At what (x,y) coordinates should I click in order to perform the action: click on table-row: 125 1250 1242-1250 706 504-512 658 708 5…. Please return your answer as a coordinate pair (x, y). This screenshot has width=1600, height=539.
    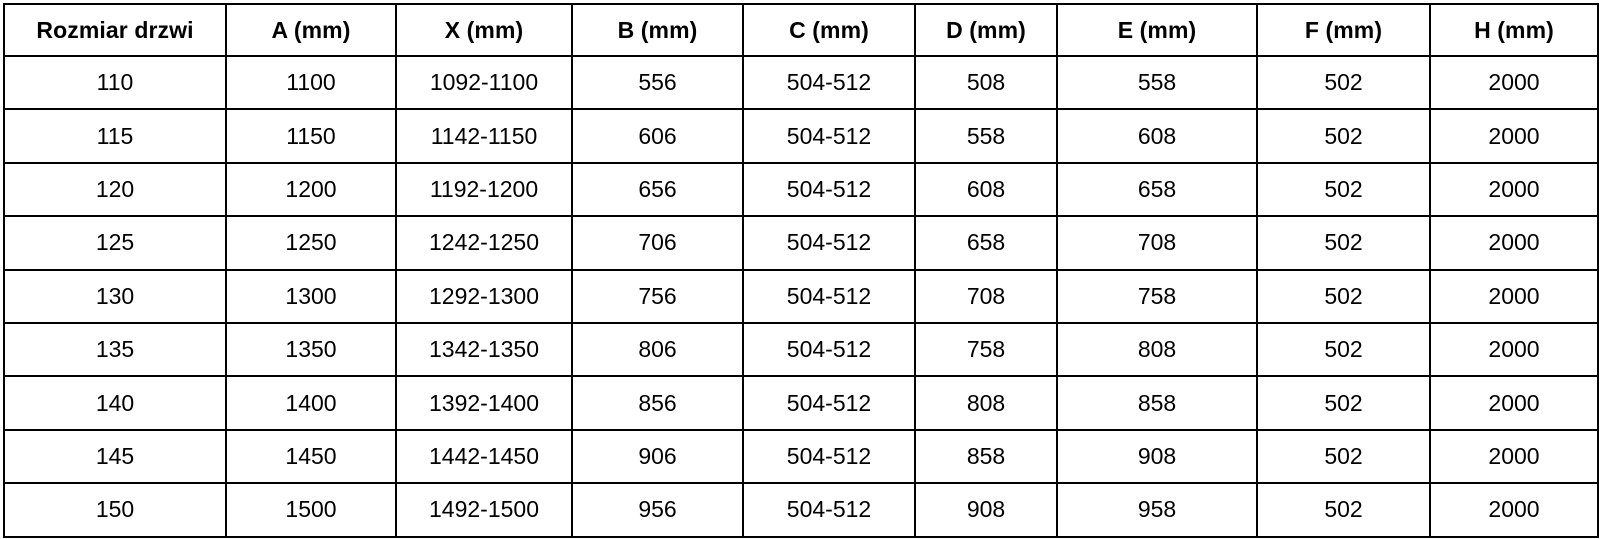
    Looking at the image, I should click on (801, 243).